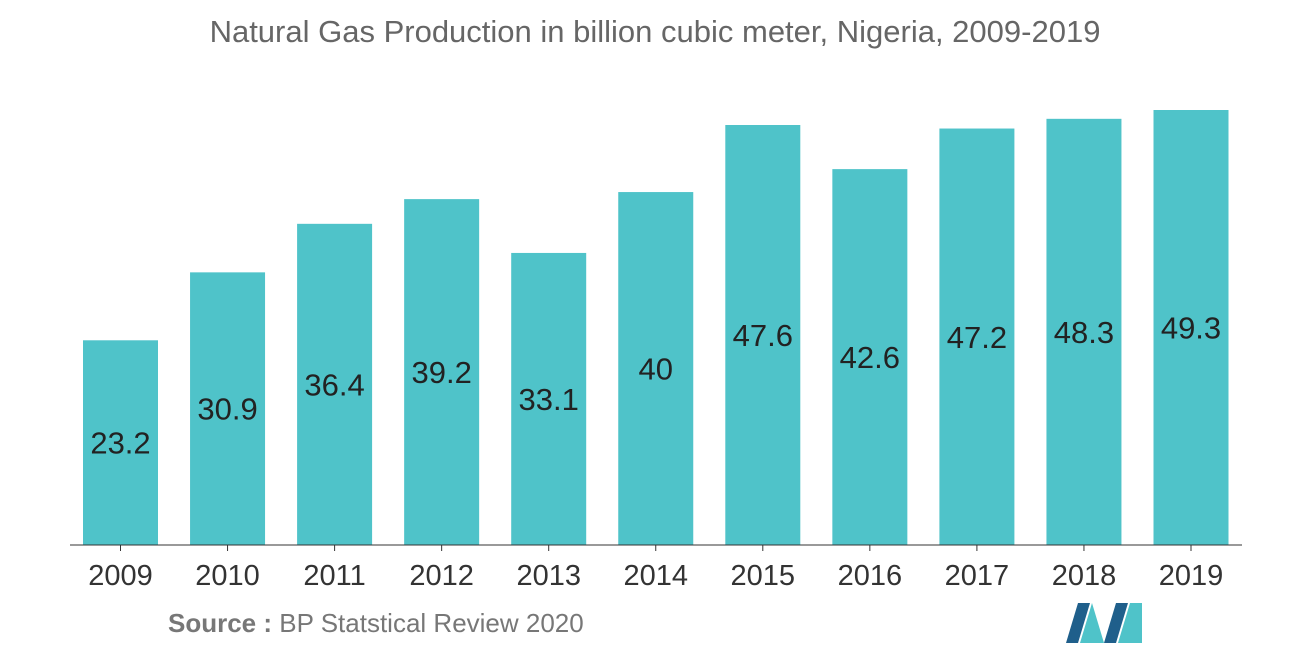  I want to click on x-tick-label-2013: 2013, so click(548, 576).